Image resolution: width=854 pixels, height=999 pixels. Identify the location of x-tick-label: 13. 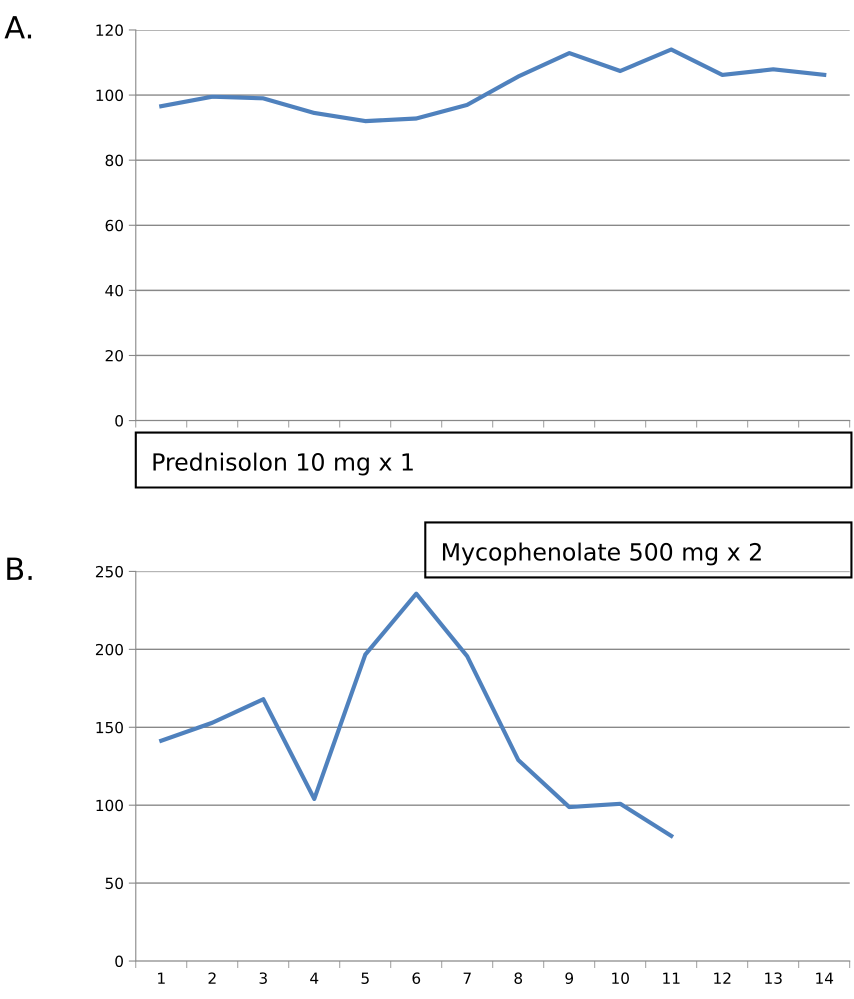
(773, 978).